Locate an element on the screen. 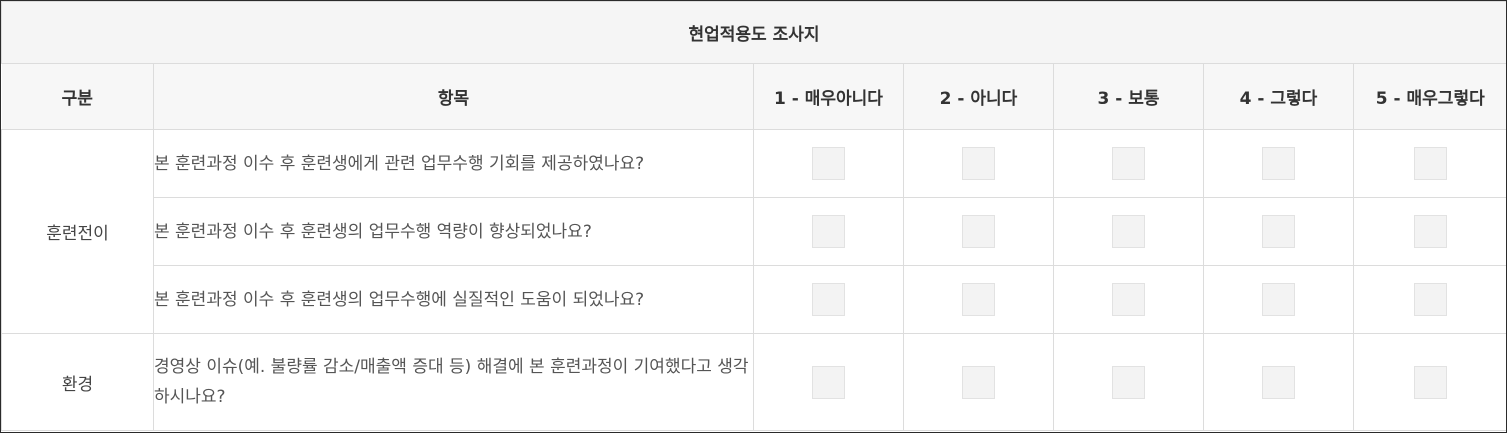 Image resolution: width=1507 pixels, height=433 pixels. question-text: 본 훈련과정 이수 후 훈련생에게 관련 업무수행 기회를 제공하였나요? is located at coordinates (453, 163).